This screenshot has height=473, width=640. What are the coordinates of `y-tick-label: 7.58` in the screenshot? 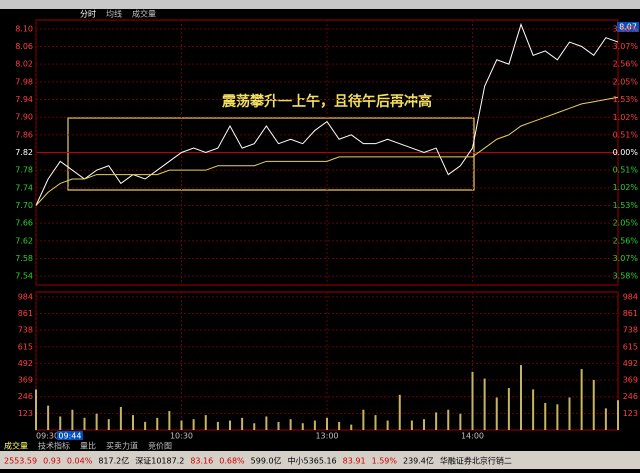 It's located at (24, 258).